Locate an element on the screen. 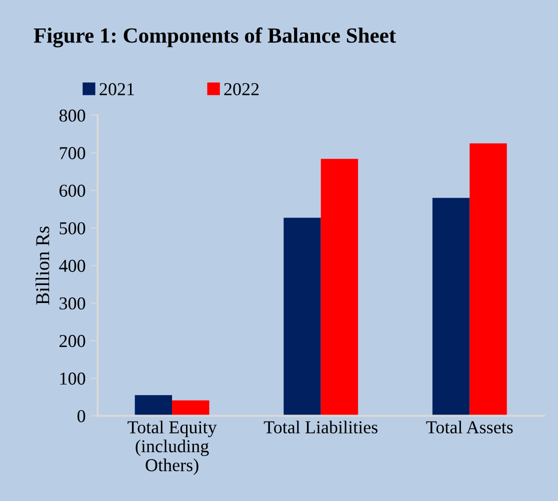 The image size is (558, 501). legend-label: 2021 is located at coordinates (117, 89).